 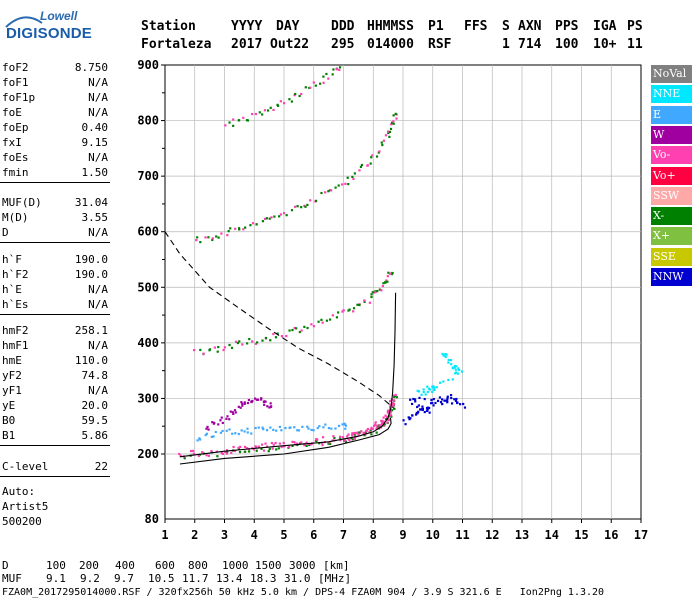 I want to click on muf-row-label-value: 10.5, so click(x=161, y=578).